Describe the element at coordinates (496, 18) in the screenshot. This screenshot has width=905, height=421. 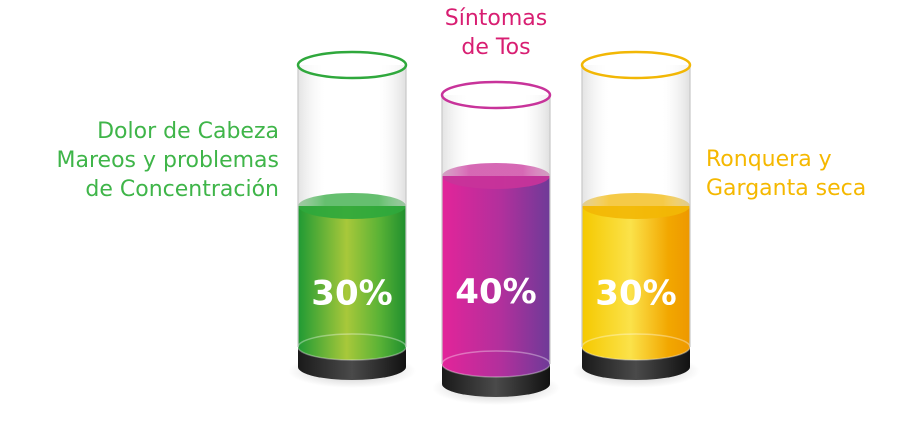
I see `category-label-2-line-1: Síntomas` at that location.